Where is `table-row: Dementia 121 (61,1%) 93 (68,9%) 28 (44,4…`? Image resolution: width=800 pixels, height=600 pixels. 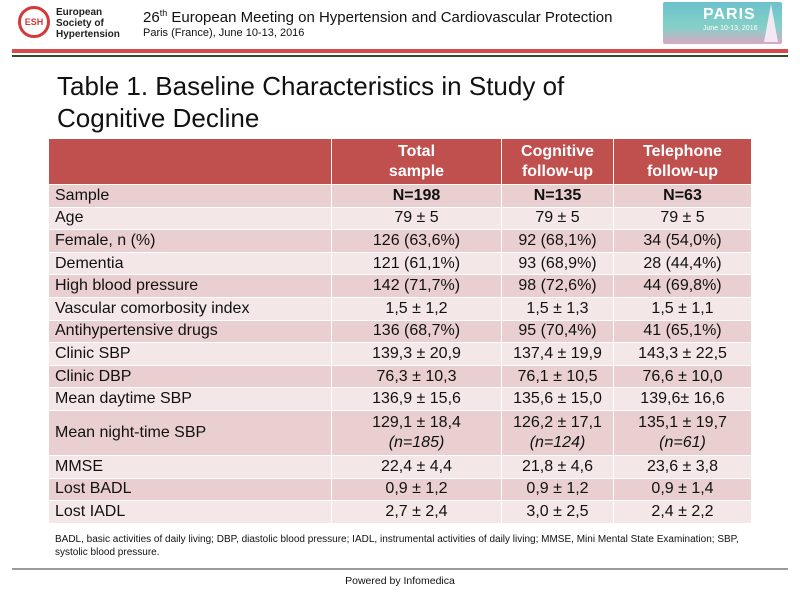 table-row: Dementia 121 (61,1%) 93 (68,9%) 28 (44,4… is located at coordinates (400, 263).